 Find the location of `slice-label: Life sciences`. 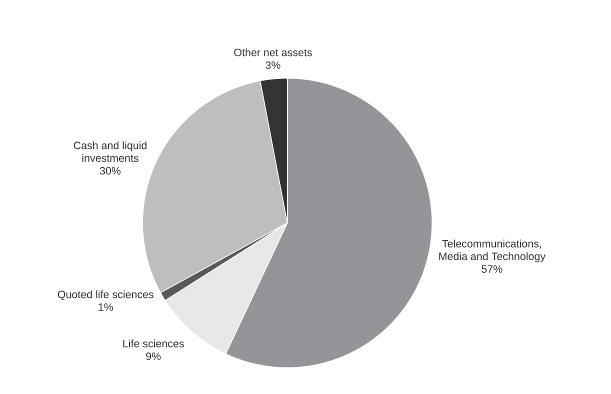

slice-label: Life sciences is located at coordinates (153, 343).